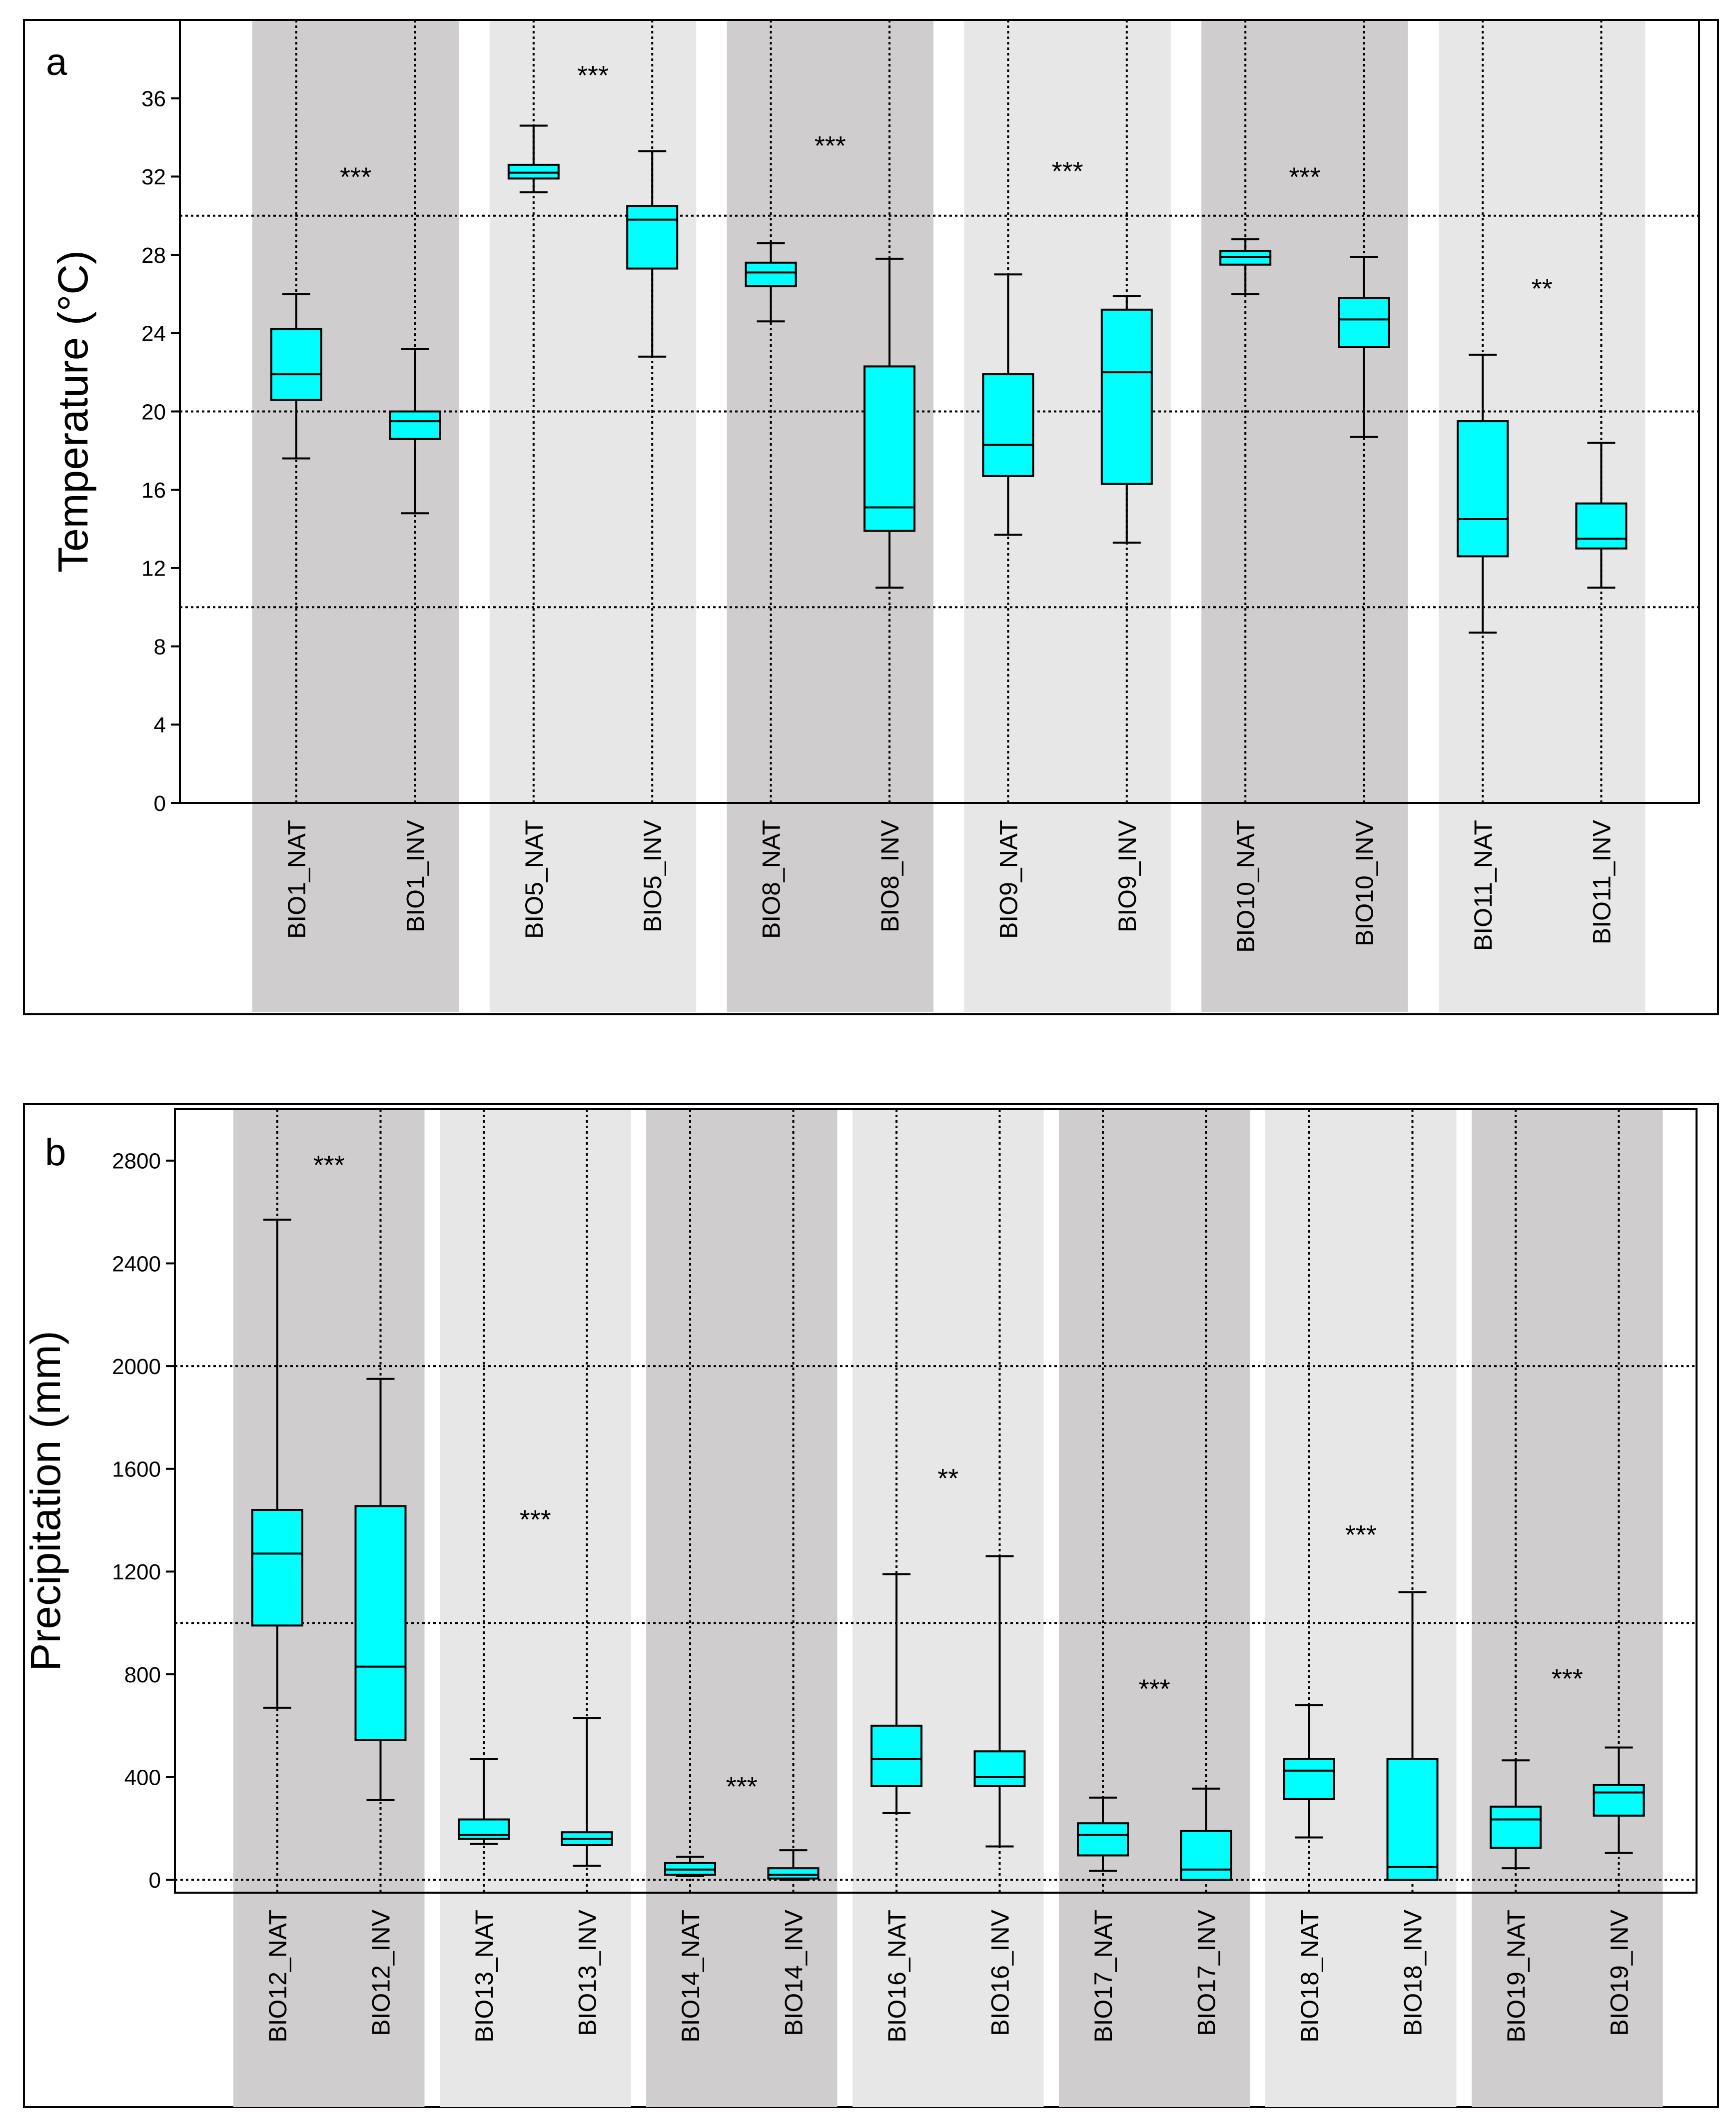 This screenshot has height=2122, width=1736. I want to click on category-label-BIO14_NAT: BIO14_NAT, so click(691, 1976).